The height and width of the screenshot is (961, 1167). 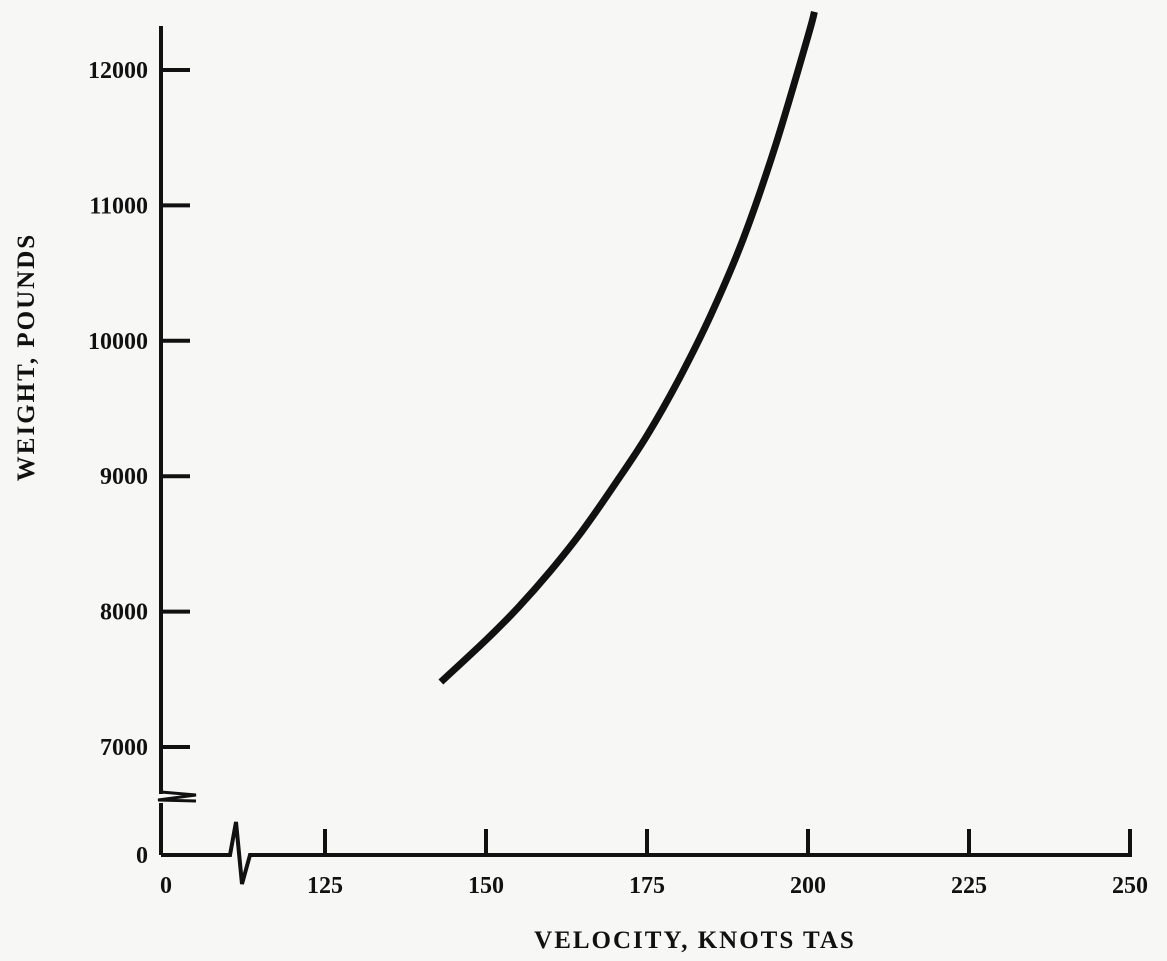 What do you see at coordinates (166, 886) in the screenshot?
I see `x-tick-label: 0` at bounding box center [166, 886].